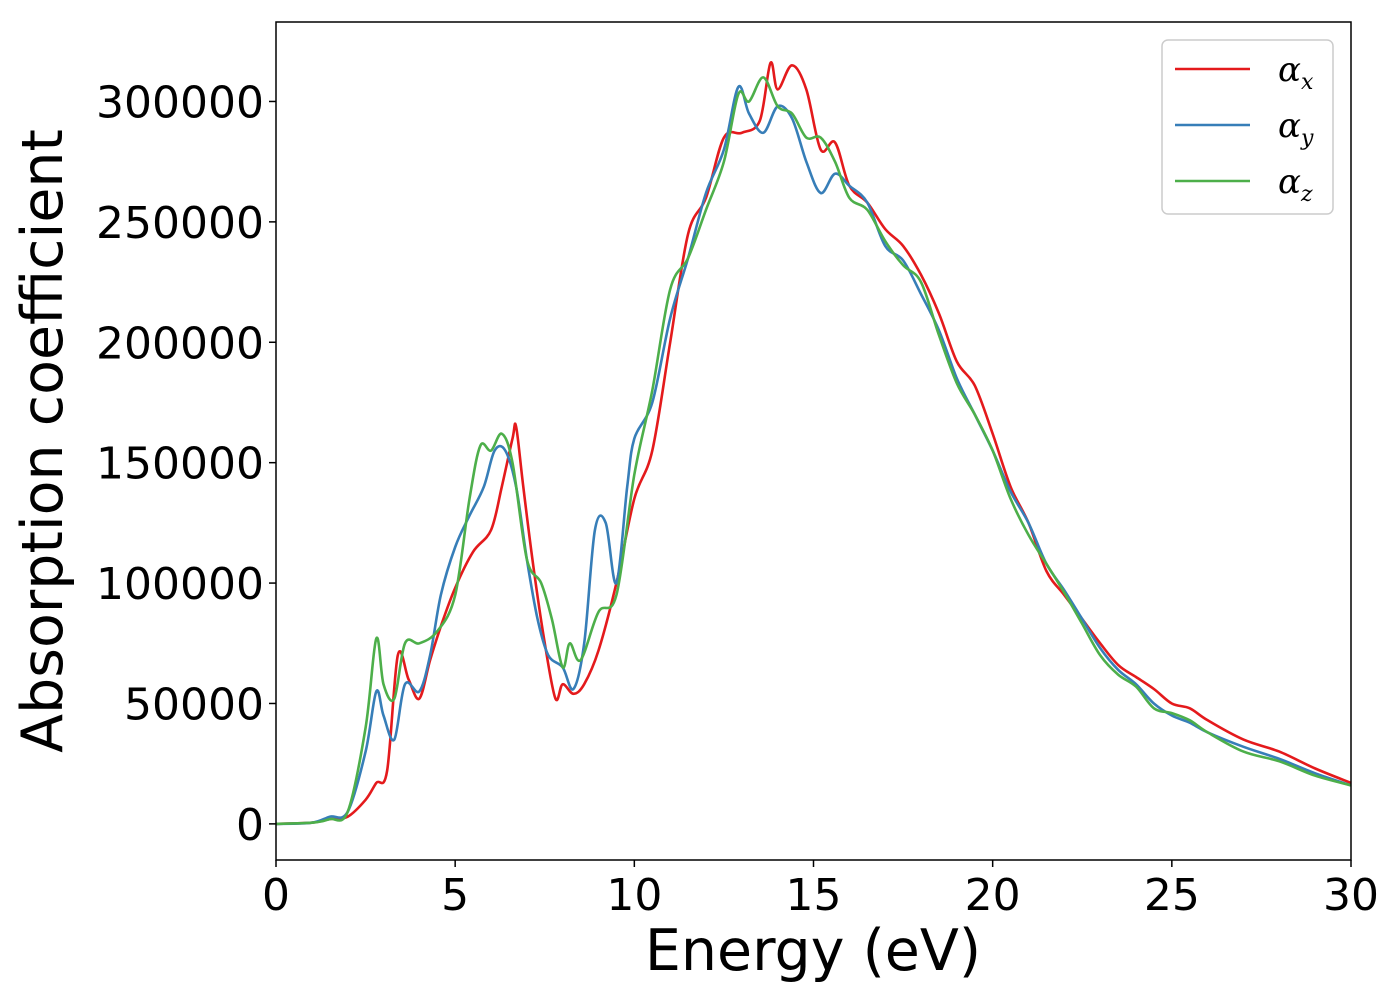 This screenshot has height=1000, width=1400. What do you see at coordinates (276, 895) in the screenshot?
I see `x-tick-label: 0` at bounding box center [276, 895].